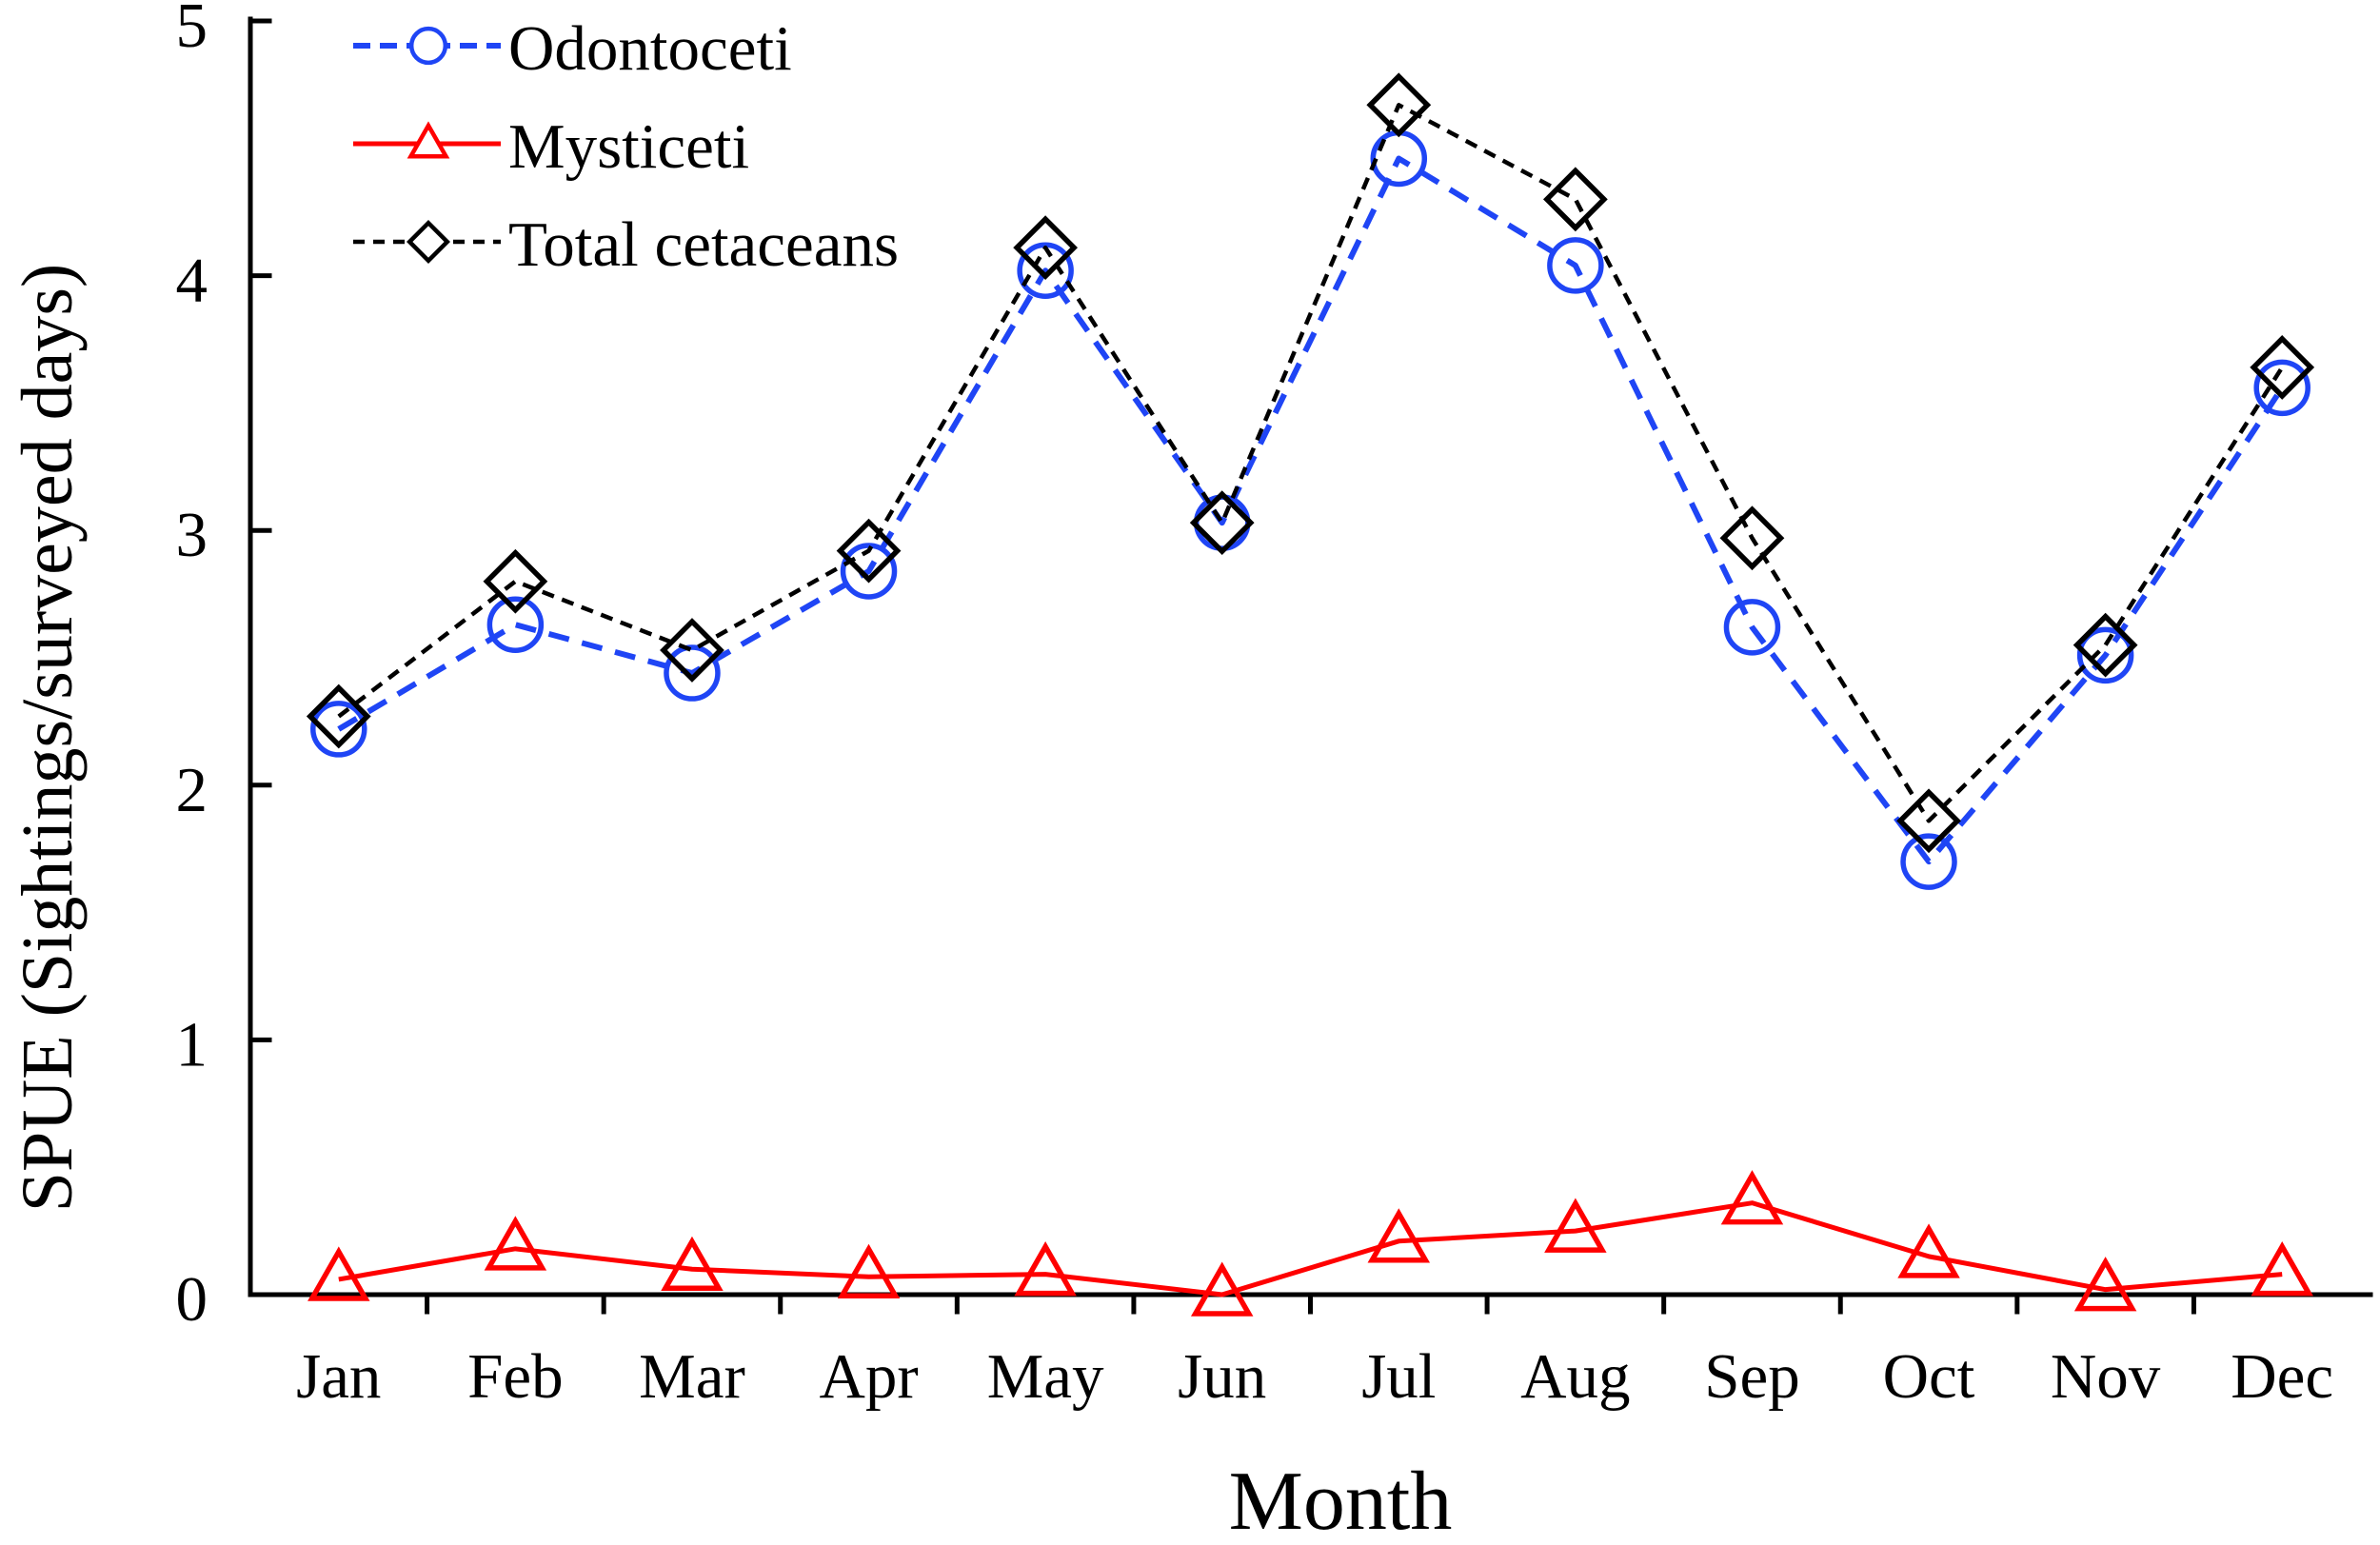 This screenshot has height=1545, width=2380. What do you see at coordinates (192, 535) in the screenshot?
I see `y-tick-label: 3` at bounding box center [192, 535].